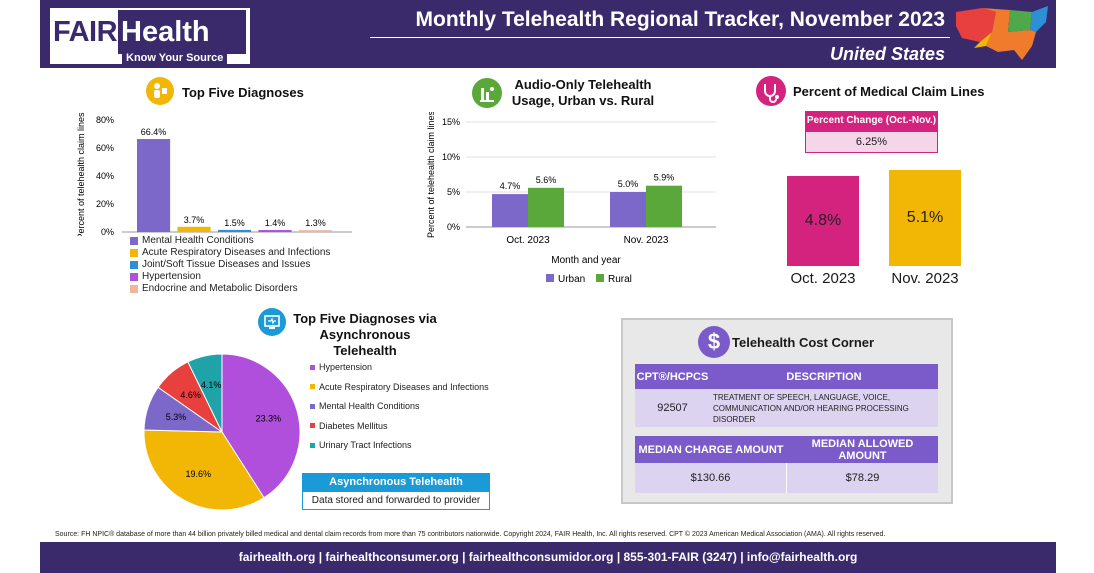 The image size is (1094, 573). I want to click on legend-label: Endocrine and Metabolic Disorders, so click(220, 288).